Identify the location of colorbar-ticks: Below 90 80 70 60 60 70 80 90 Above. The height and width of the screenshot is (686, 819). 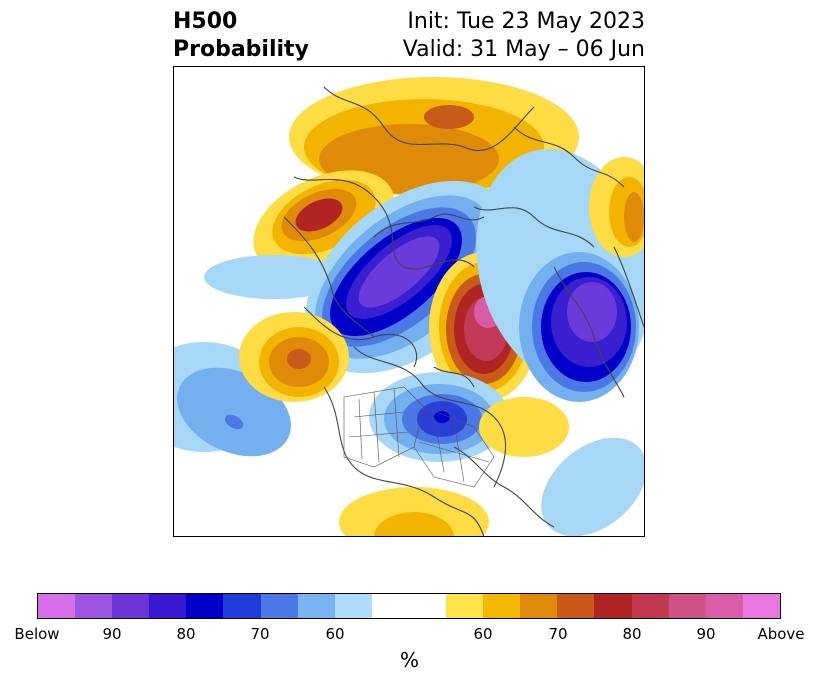
(409, 635).